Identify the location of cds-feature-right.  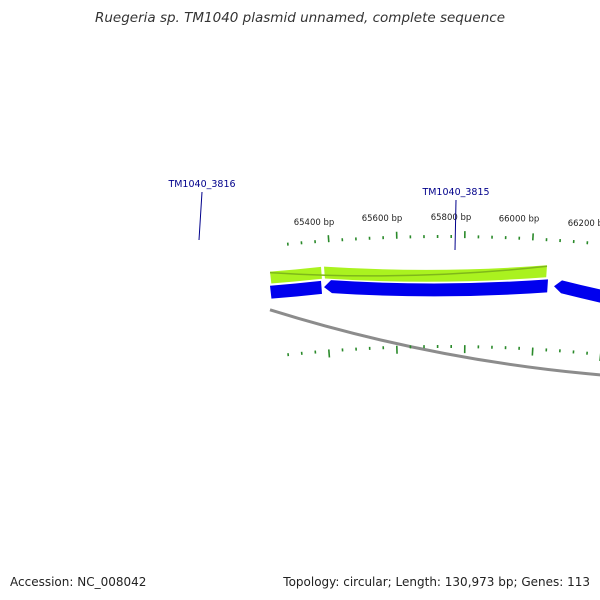
(296, 289).